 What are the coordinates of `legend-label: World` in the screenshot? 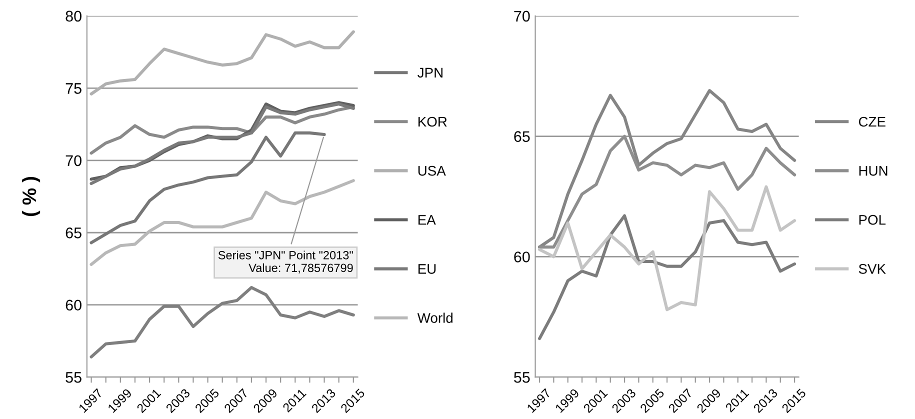 It's located at (434, 317).